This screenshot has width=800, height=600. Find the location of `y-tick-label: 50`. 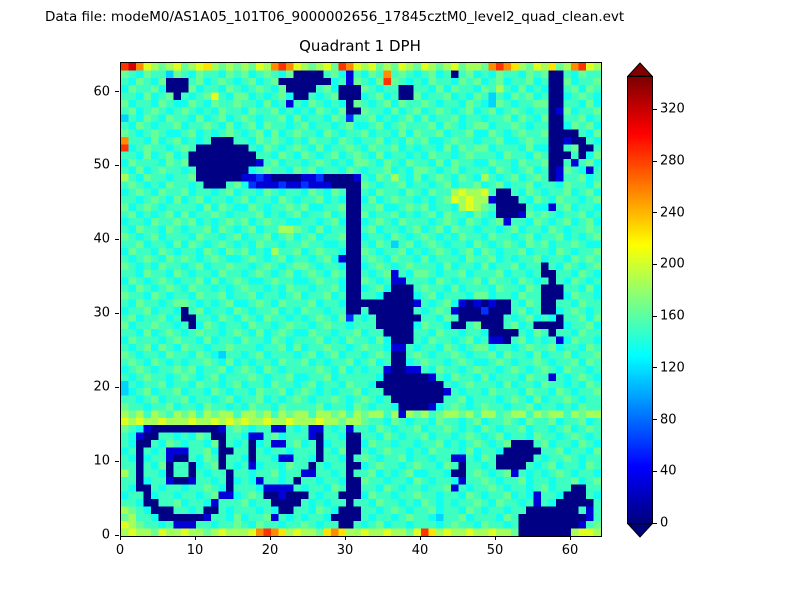

y-tick-label: 50 is located at coordinates (101, 165).